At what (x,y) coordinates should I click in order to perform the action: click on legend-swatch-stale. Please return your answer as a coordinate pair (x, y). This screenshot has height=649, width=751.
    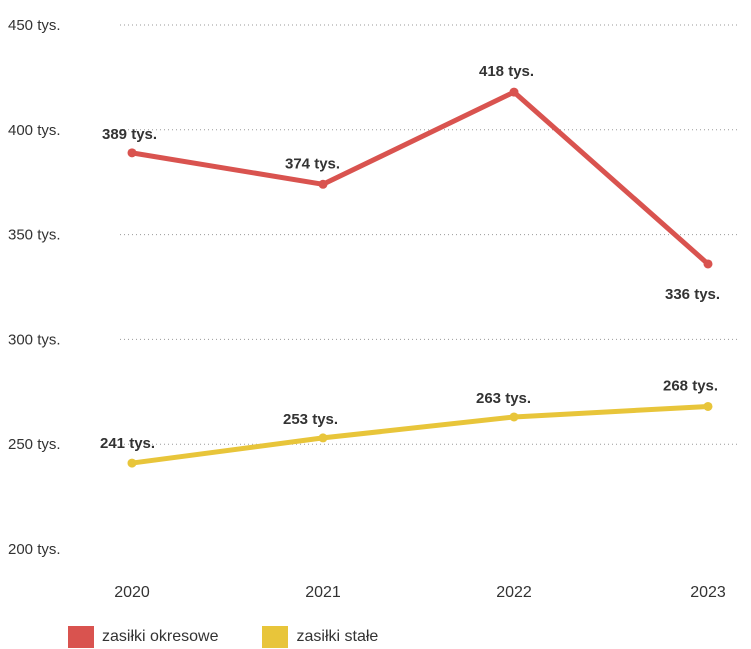
    Looking at the image, I should click on (275, 636).